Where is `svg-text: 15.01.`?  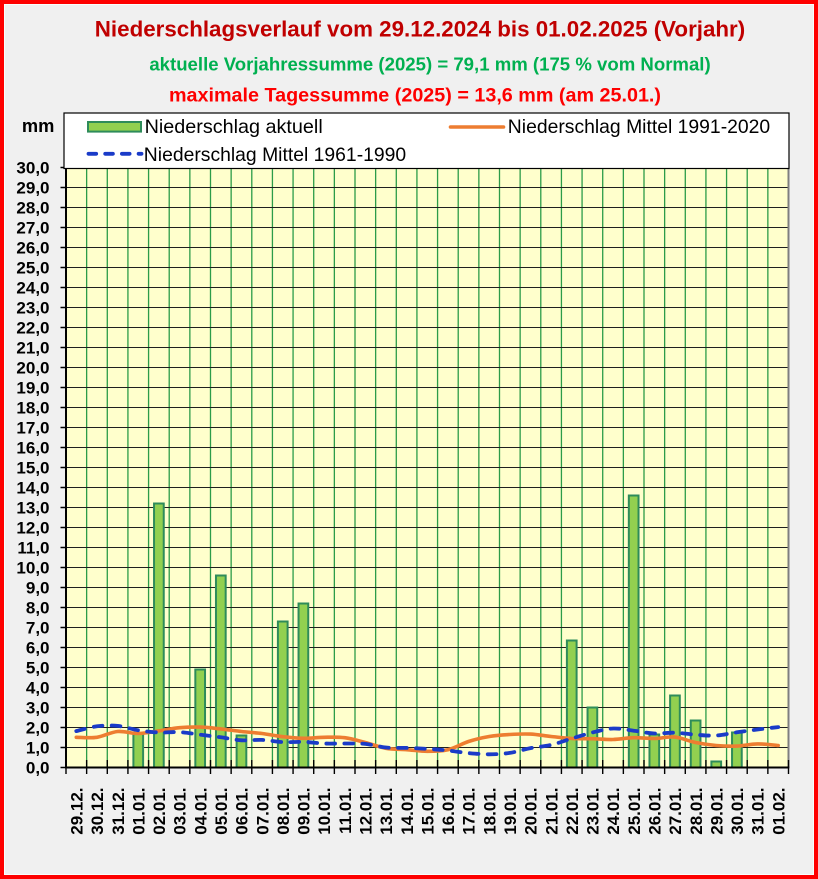 svg-text: 15.01. is located at coordinates (427, 811).